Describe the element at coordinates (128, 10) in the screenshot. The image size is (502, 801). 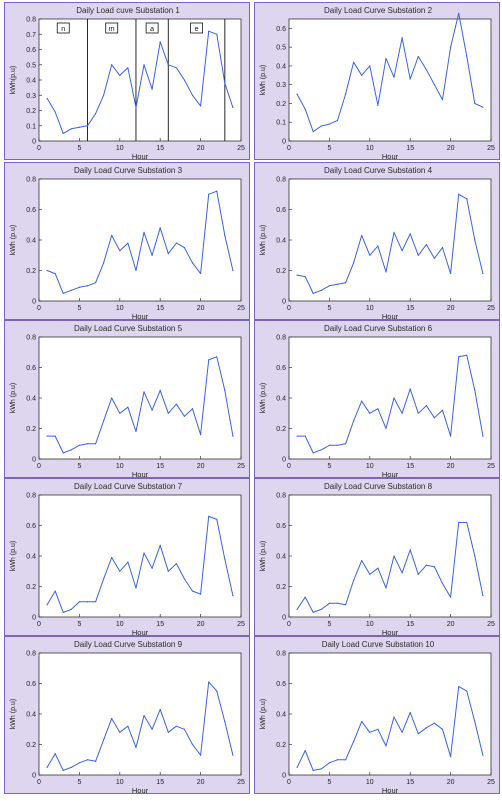
I see `chart-title: Daily Load cuve Substation 1` at that location.